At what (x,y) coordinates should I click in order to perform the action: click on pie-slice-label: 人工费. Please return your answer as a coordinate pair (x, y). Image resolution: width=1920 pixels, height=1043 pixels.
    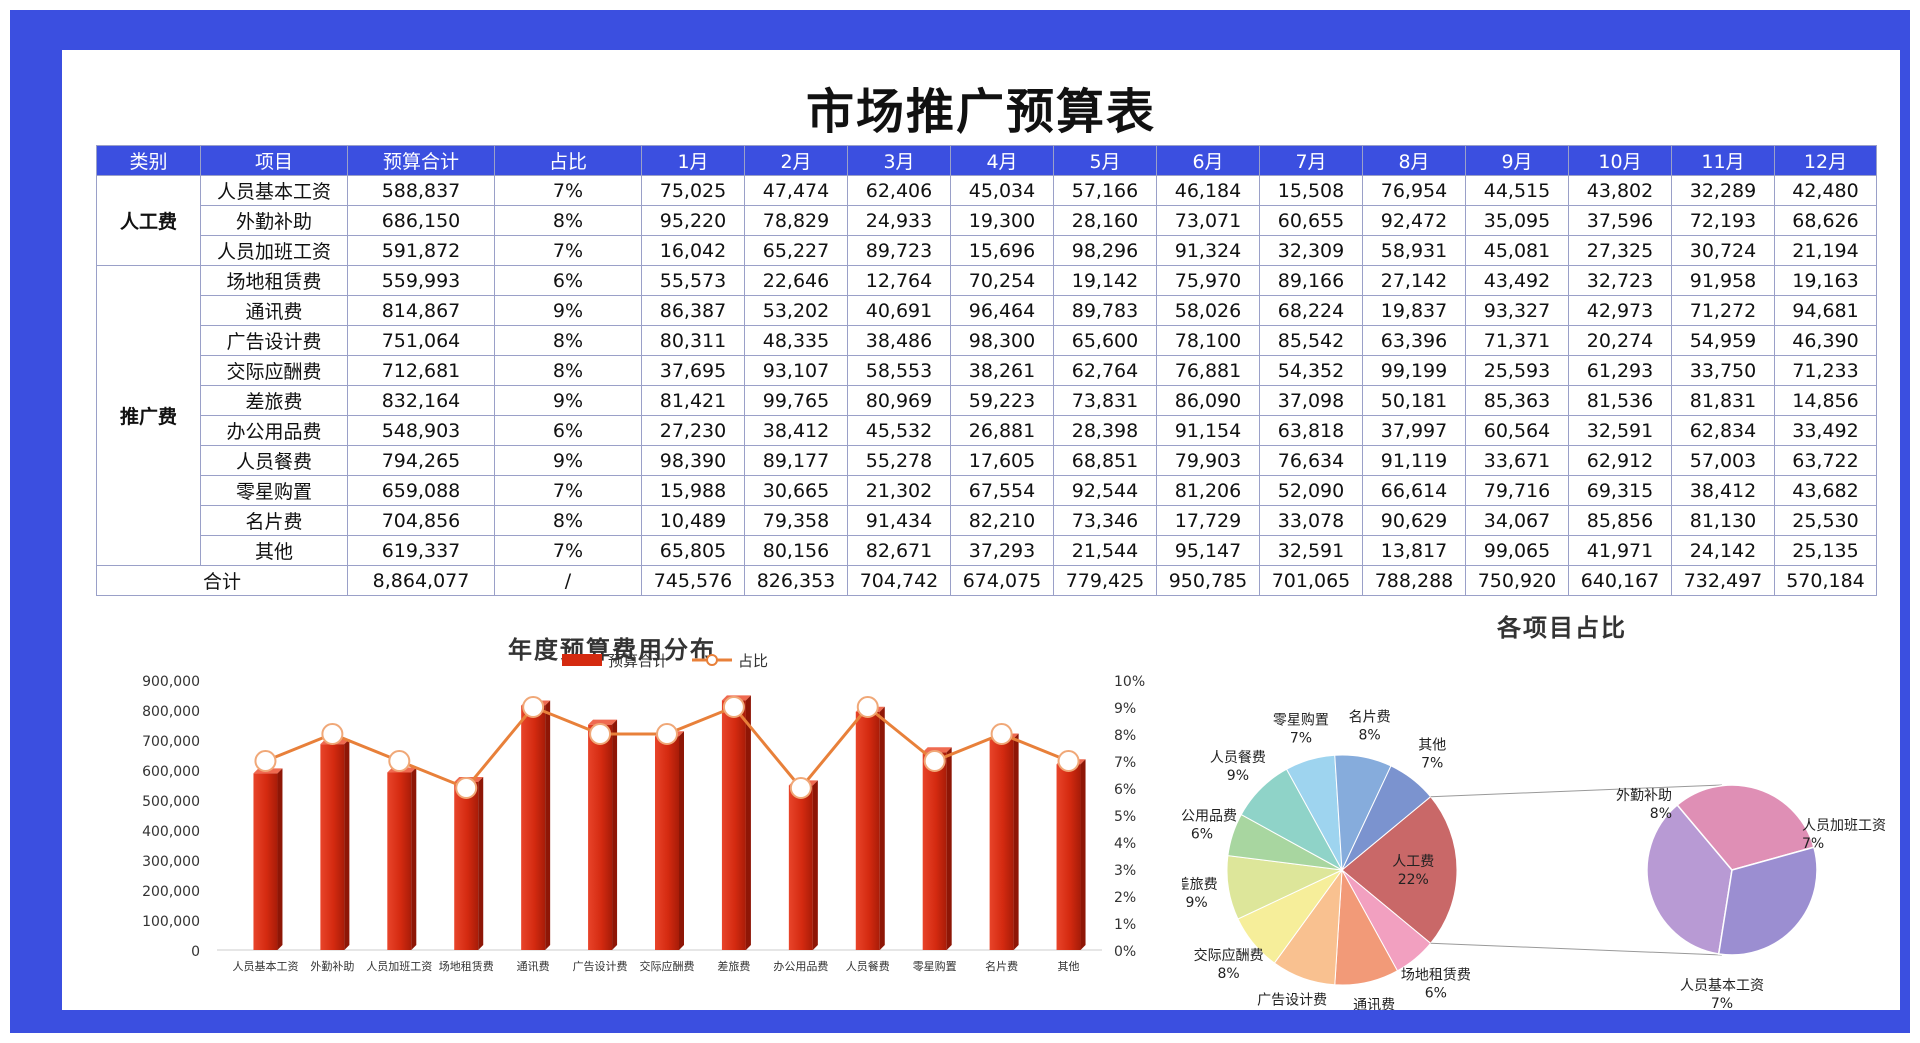
    Looking at the image, I should click on (1413, 862).